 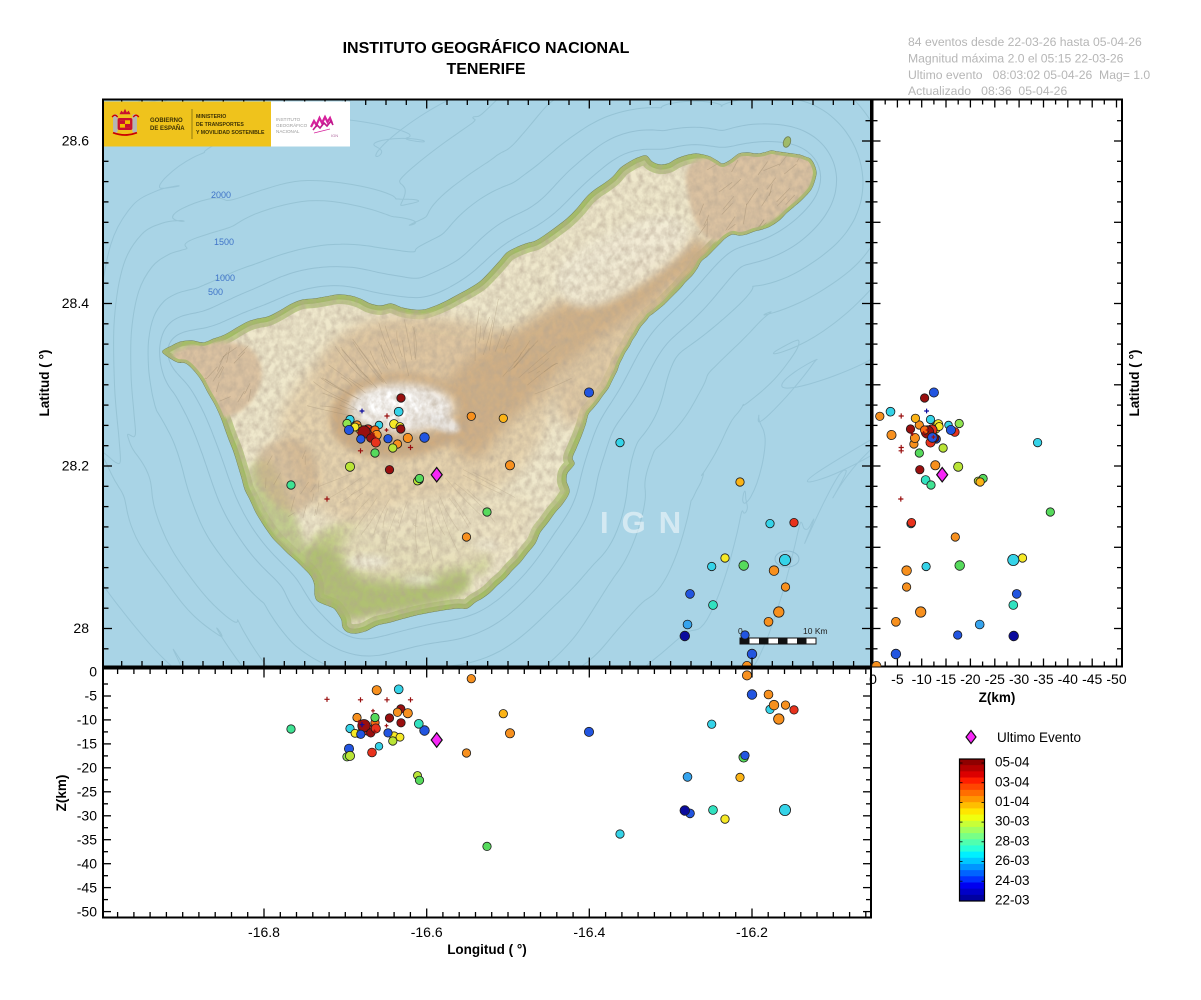 I want to click on svg-text: 1000, so click(x=225, y=278).